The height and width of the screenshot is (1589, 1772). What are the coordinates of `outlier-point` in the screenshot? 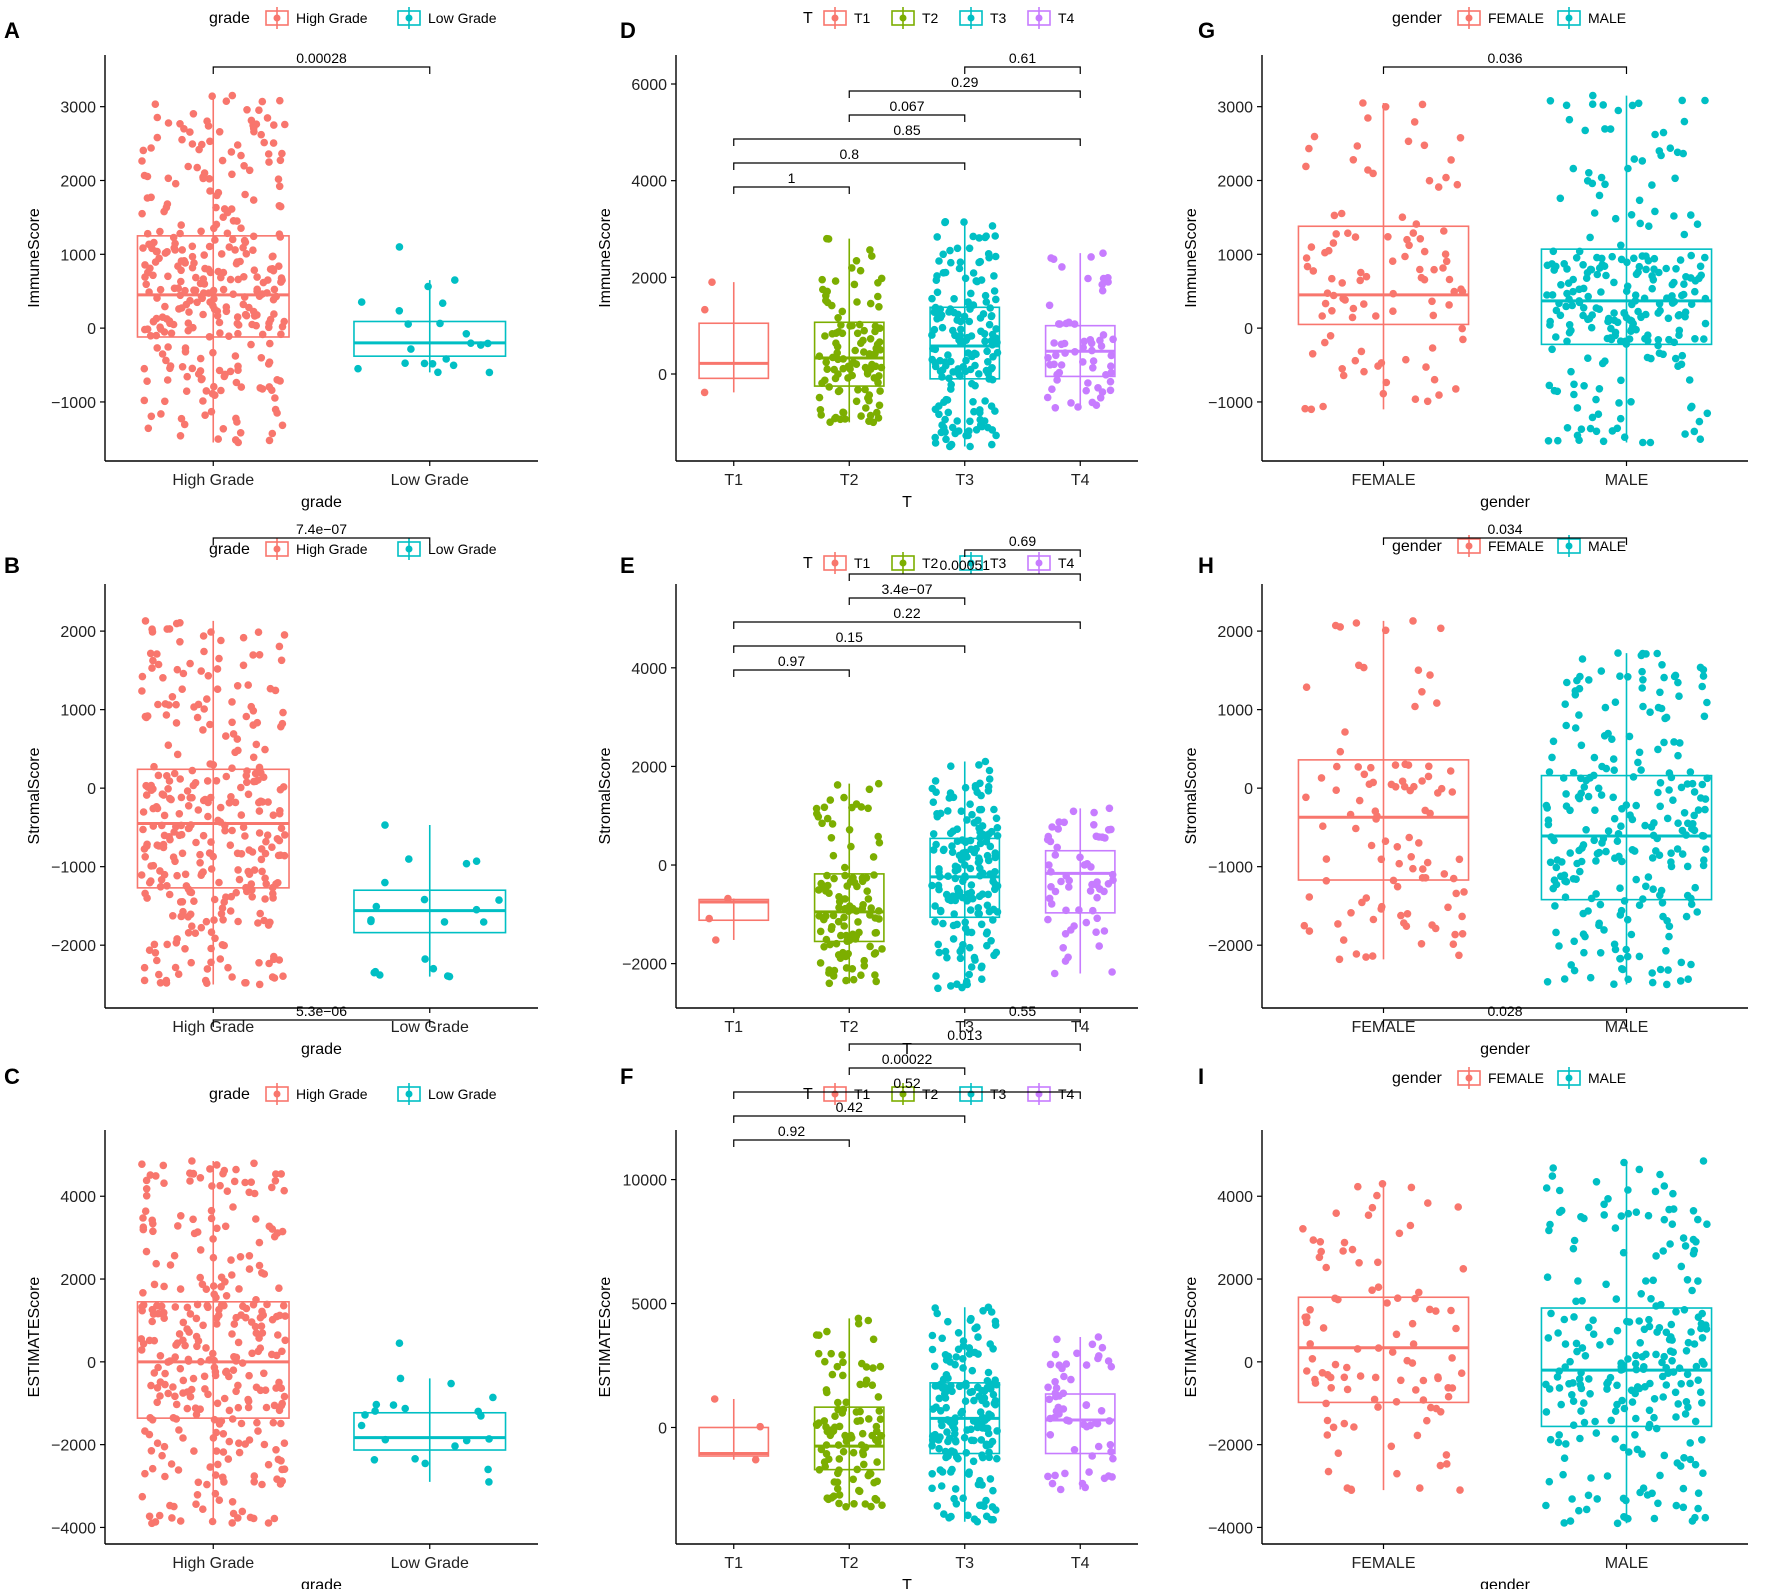 It's located at (399, 1343).